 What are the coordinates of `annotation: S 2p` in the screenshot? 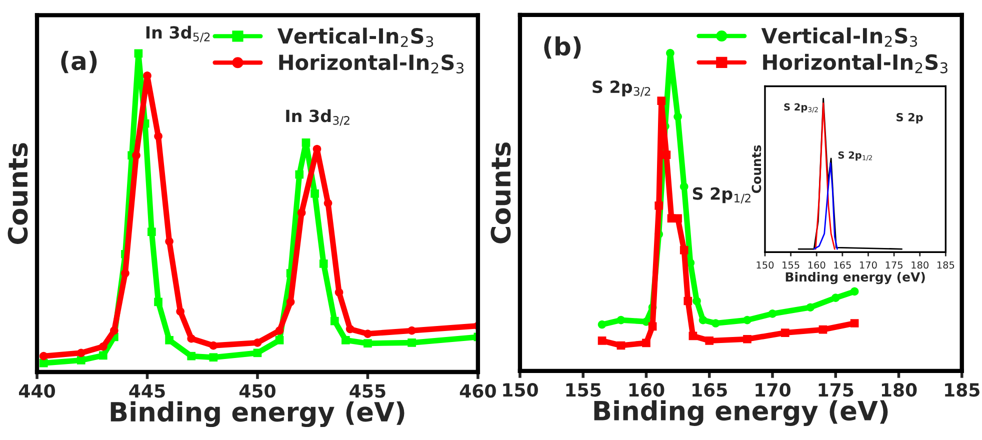 It's located at (909, 118).